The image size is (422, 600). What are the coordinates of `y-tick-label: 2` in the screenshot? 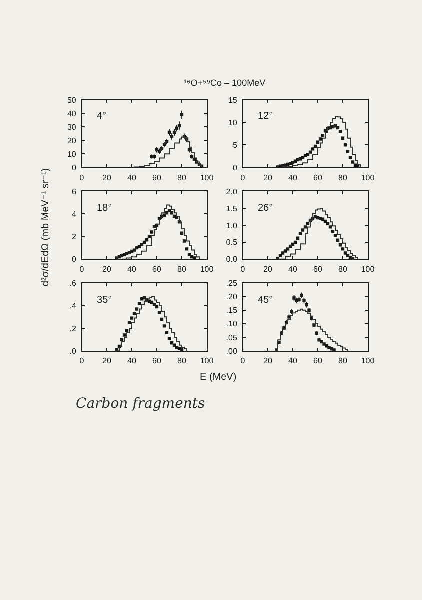 It's located at (74, 237).